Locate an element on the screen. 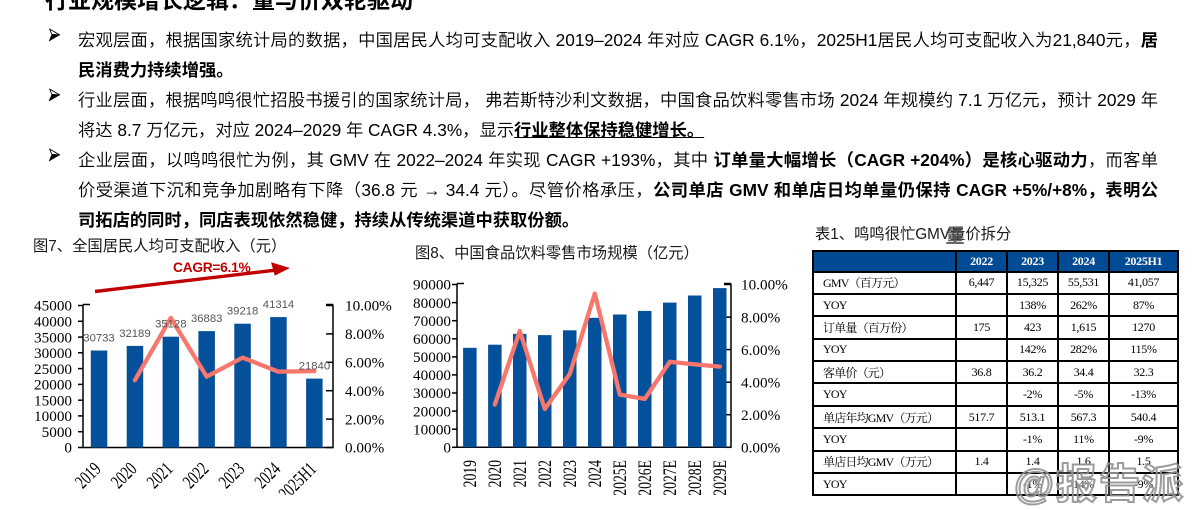  svg-text: 15000 is located at coordinates (53, 400).